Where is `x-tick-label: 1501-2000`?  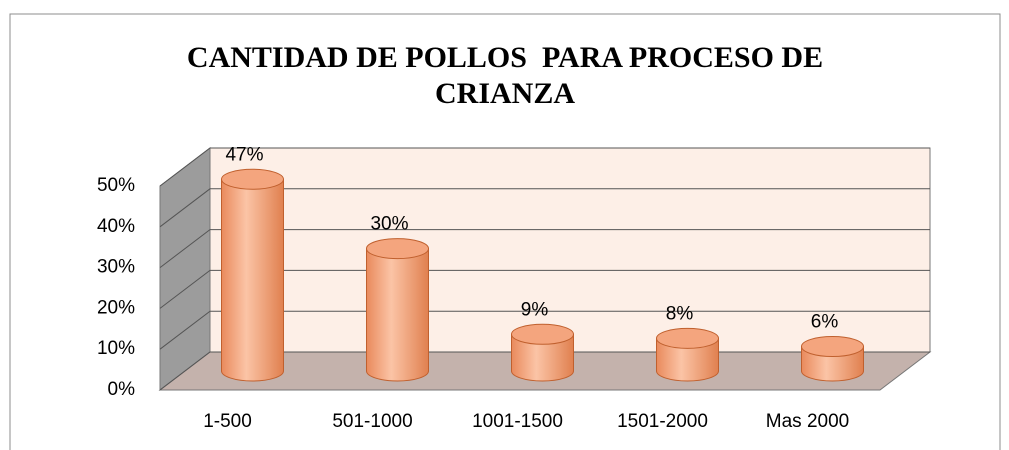 x-tick-label: 1501-2000 is located at coordinates (662, 421).